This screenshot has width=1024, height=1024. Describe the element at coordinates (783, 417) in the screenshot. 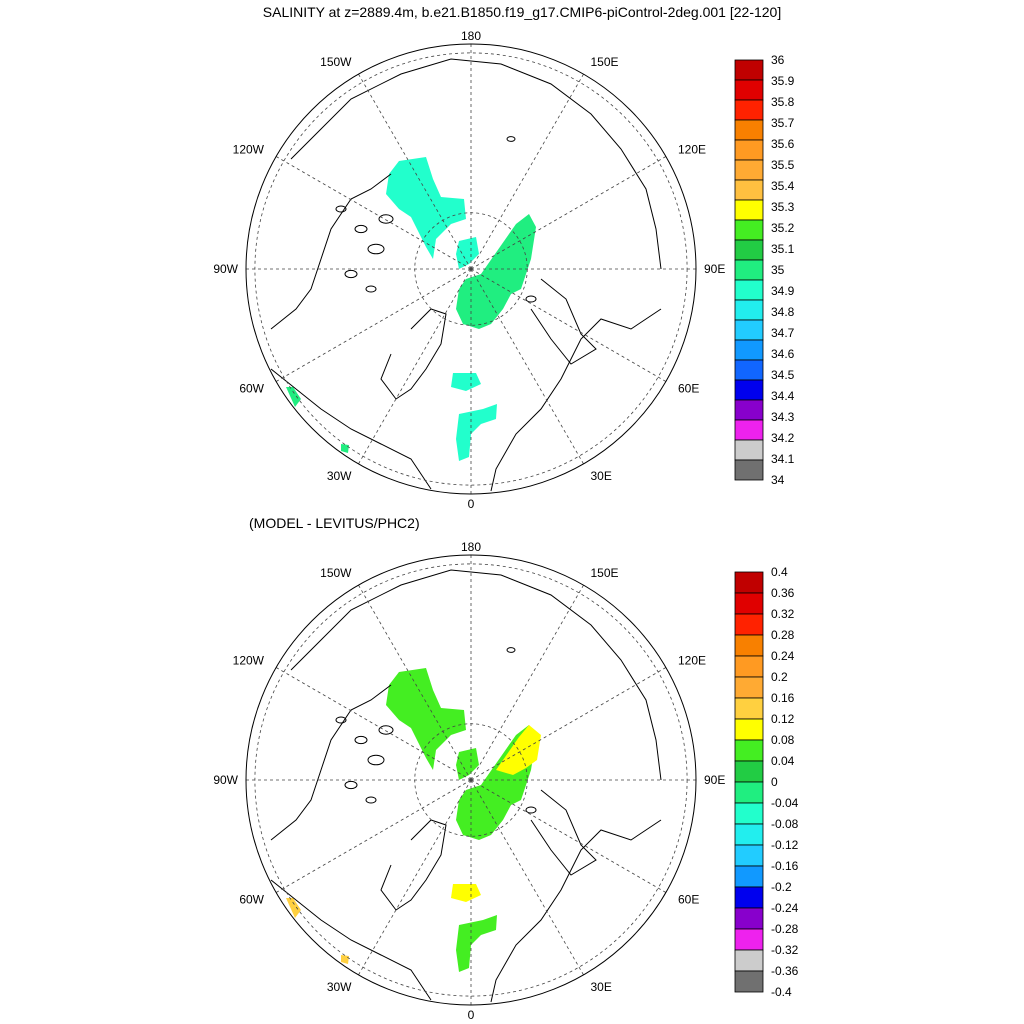

I see `colorbar-label: 34.3` at that location.